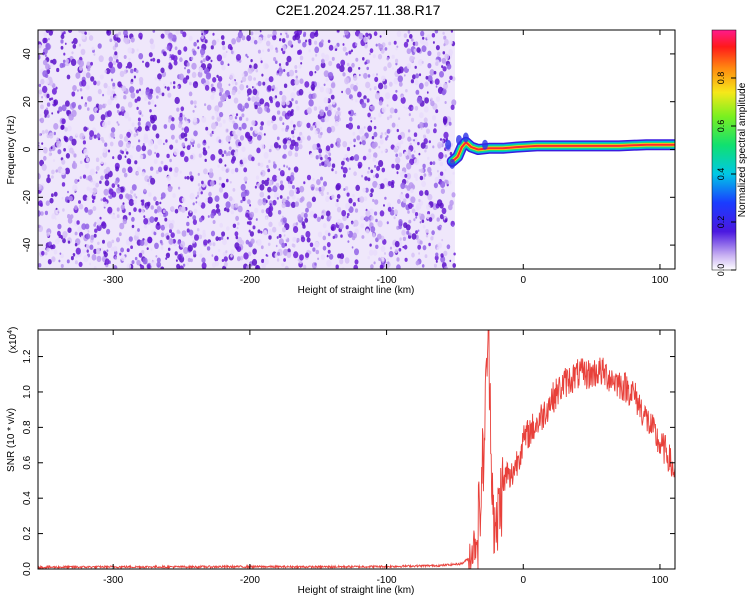 This screenshot has width=750, height=605. What do you see at coordinates (250, 580) in the screenshot?
I see `x-tick-label: -200` at bounding box center [250, 580].